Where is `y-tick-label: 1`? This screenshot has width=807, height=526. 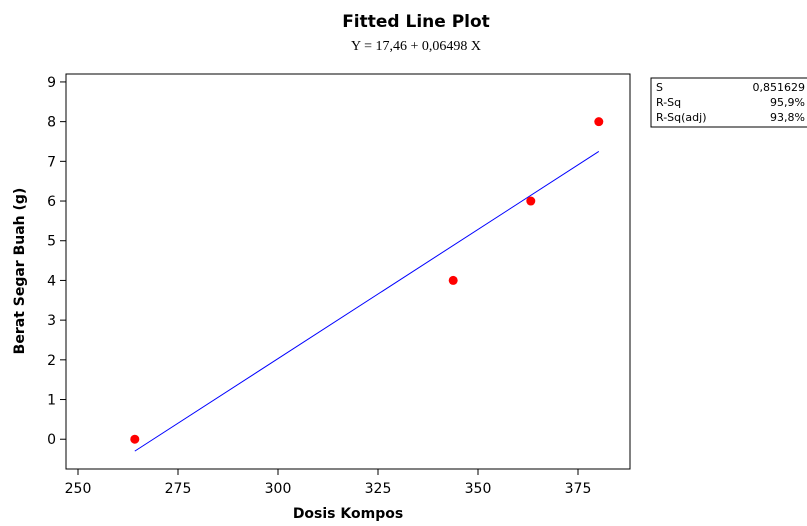 y-tick-label: 1 is located at coordinates (51, 401).